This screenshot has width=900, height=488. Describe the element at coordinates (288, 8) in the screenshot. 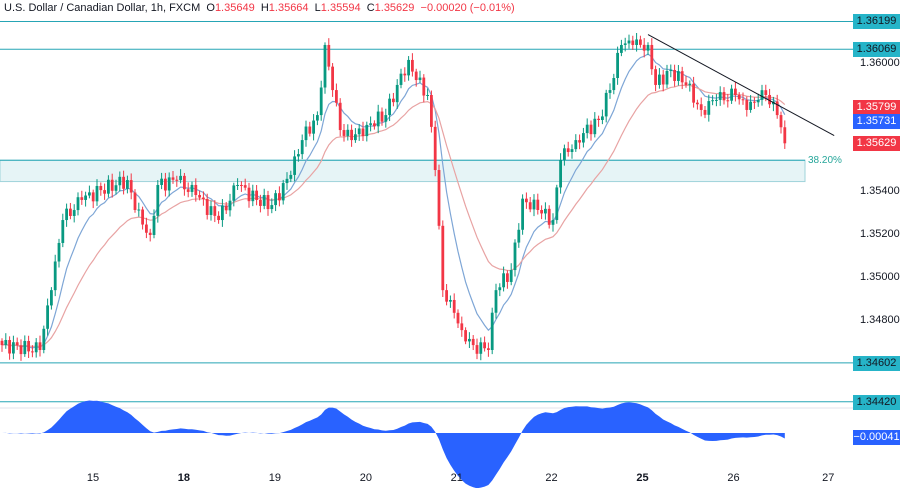

I see `high-value: 1.35664` at that location.